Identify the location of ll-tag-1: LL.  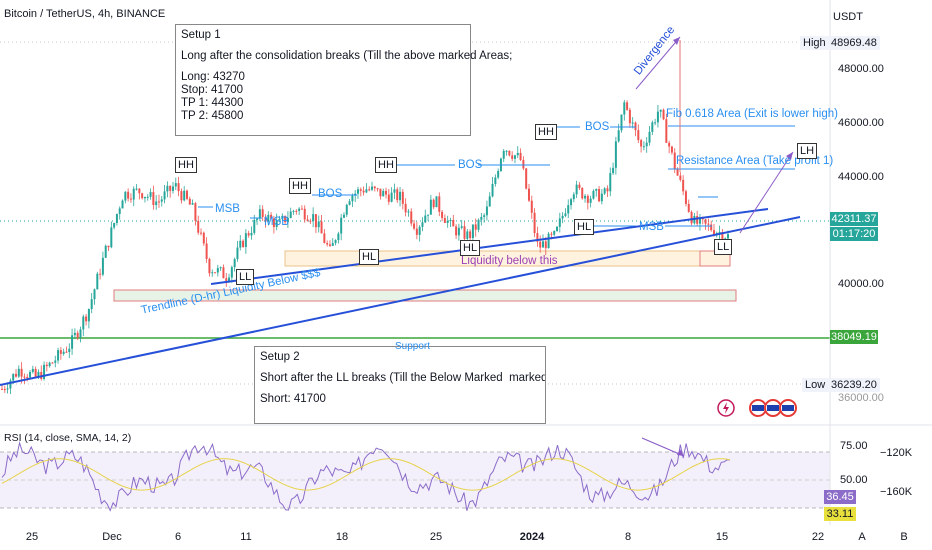
(245, 277).